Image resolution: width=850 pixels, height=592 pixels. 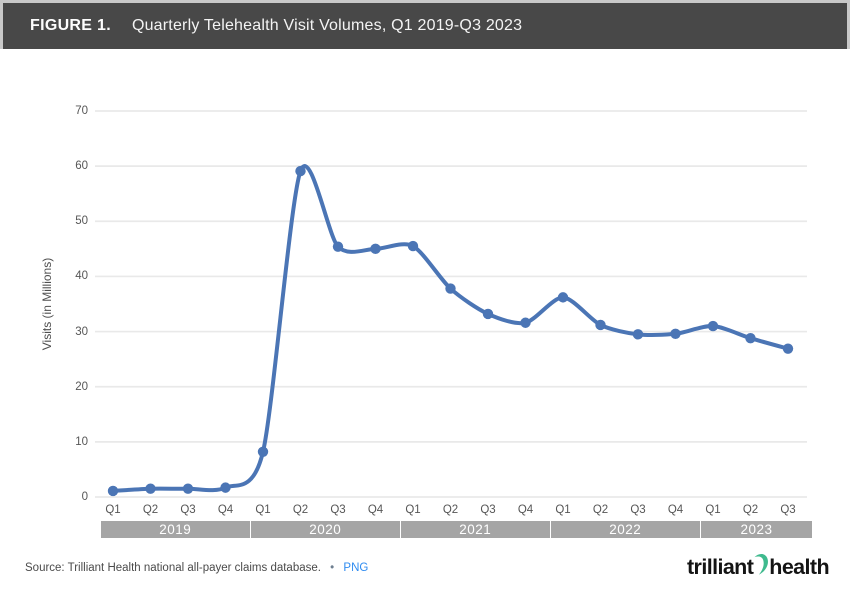 I want to click on x-tick-label-2021-q3: Q3, so click(x=488, y=510).